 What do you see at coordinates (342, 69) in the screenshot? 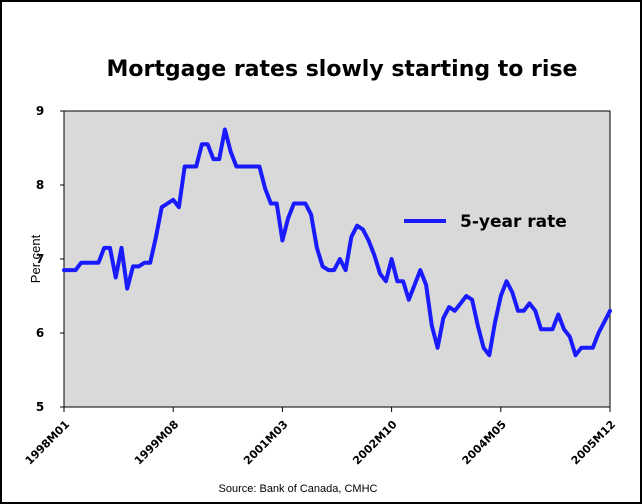
I see `chart-title: Mortgage rates slowly starting to rise` at bounding box center [342, 69].